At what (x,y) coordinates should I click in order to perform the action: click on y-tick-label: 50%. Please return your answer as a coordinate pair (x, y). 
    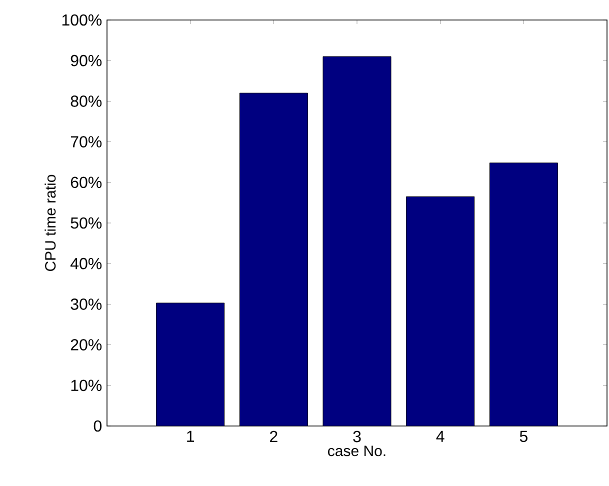
    Looking at the image, I should click on (86, 223).